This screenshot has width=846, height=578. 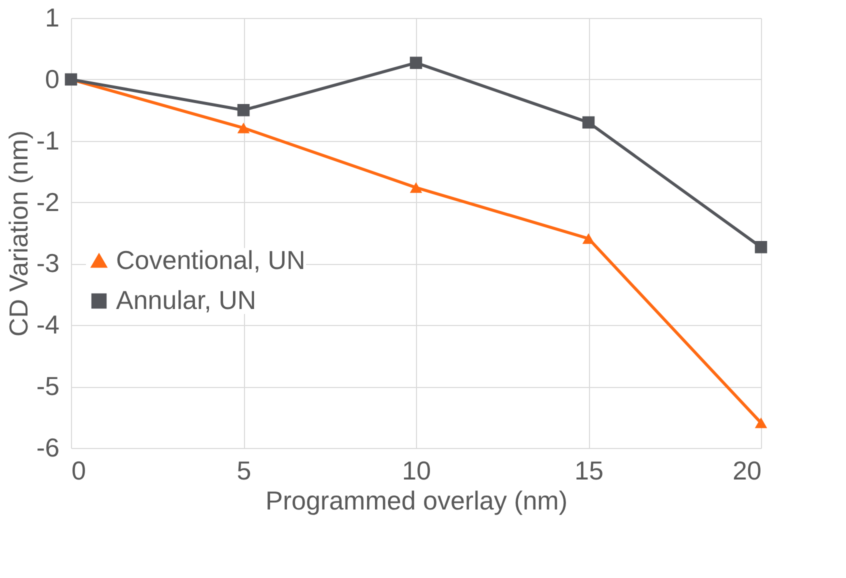 What do you see at coordinates (48, 325) in the screenshot?
I see `y-tick-label: -4` at bounding box center [48, 325].